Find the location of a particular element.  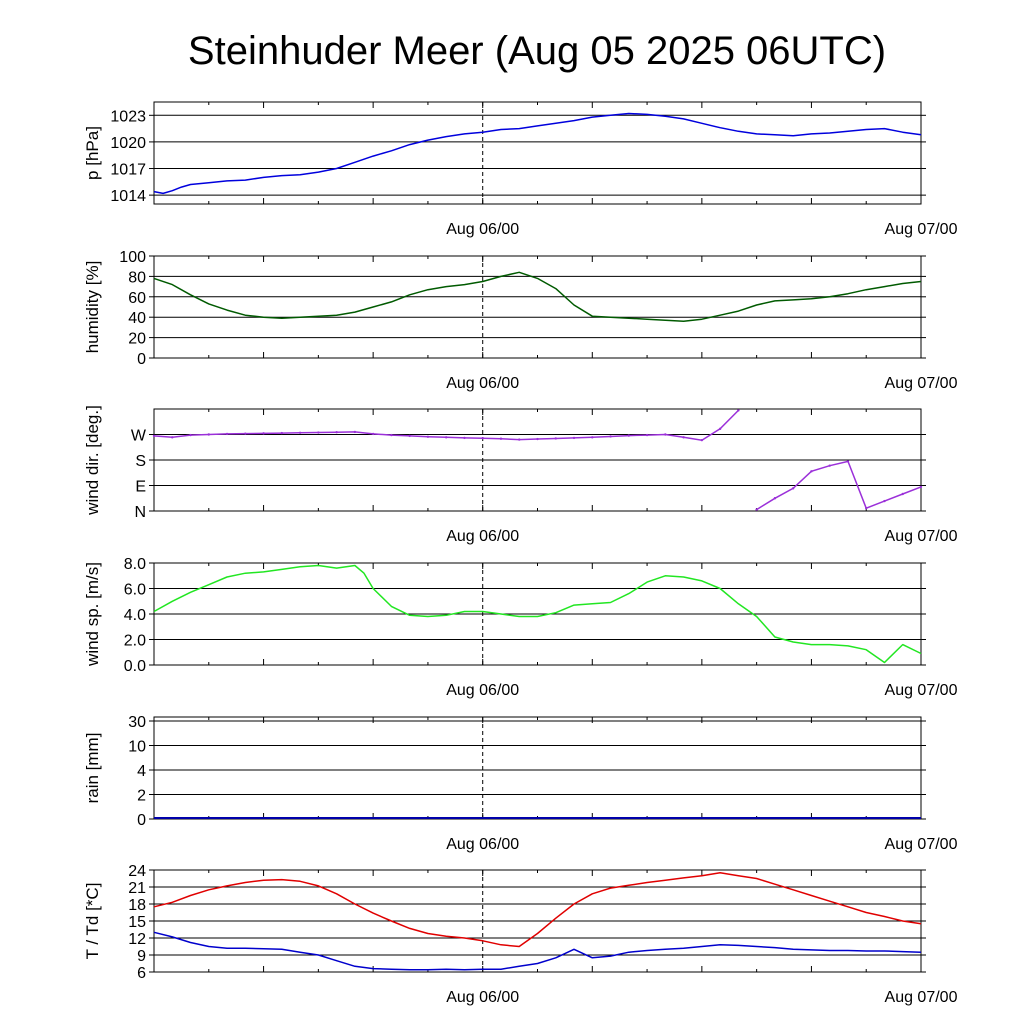

y-tick-label: E is located at coordinates (140, 487).